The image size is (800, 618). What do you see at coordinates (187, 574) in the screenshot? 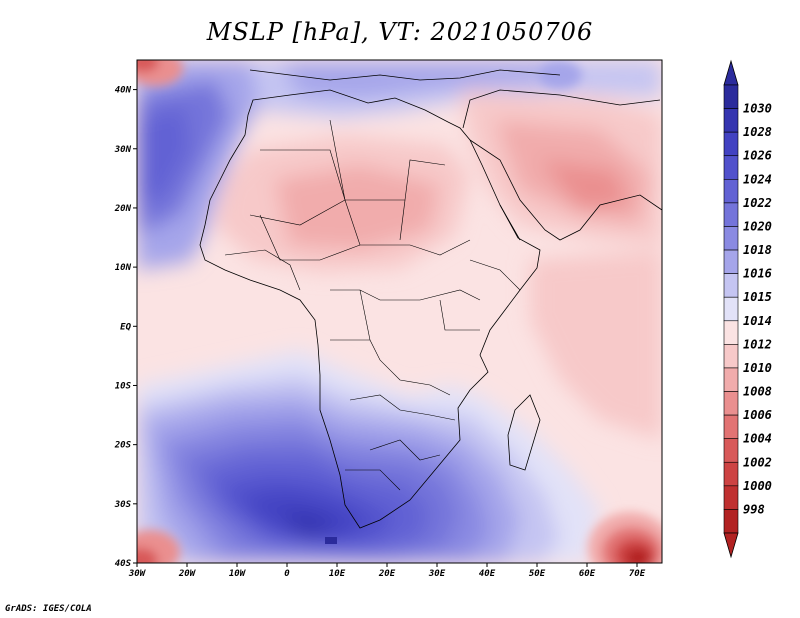
I see `lon-tick-label: 20W` at bounding box center [187, 574].